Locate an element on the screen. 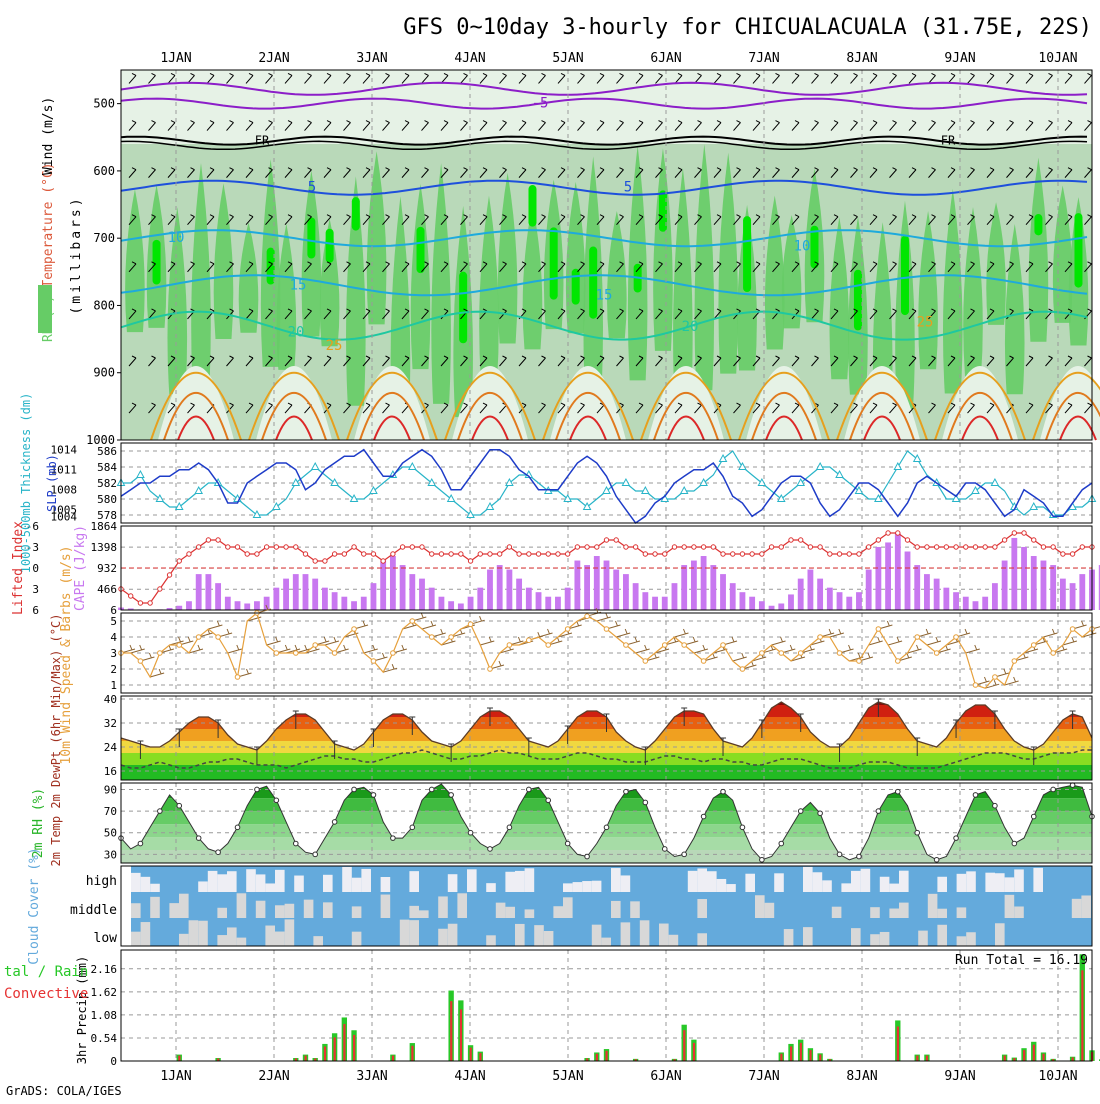  y-tick-label: 900 is located at coordinates (104, 373).